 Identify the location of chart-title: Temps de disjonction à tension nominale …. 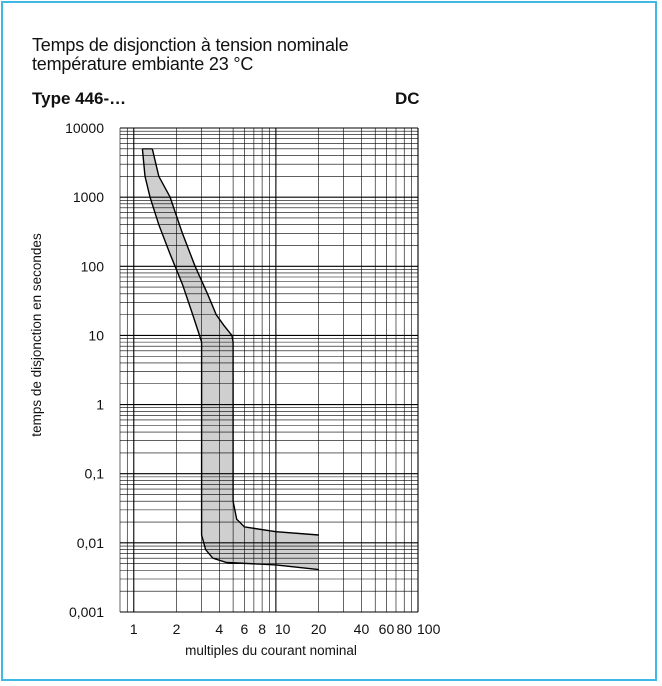
(190, 54).